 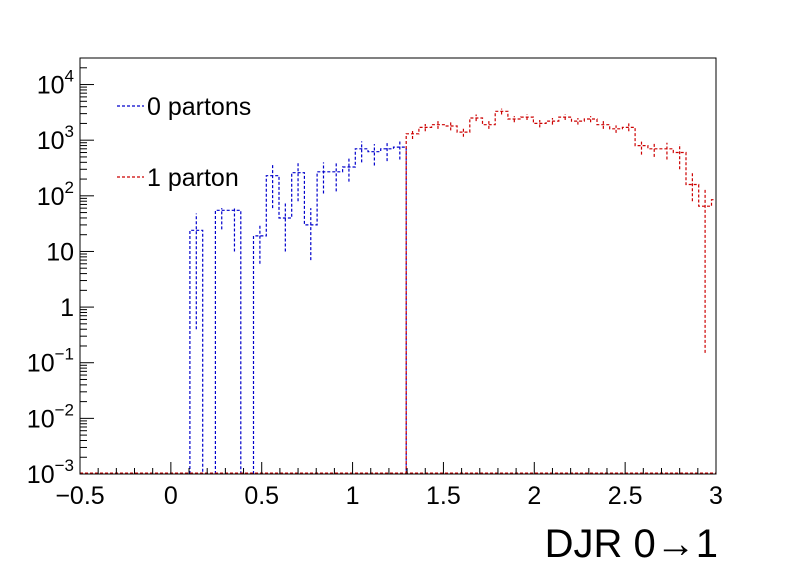 What do you see at coordinates (55, 83) in the screenshot?
I see `y-tick-label: 10⁴` at bounding box center [55, 83].